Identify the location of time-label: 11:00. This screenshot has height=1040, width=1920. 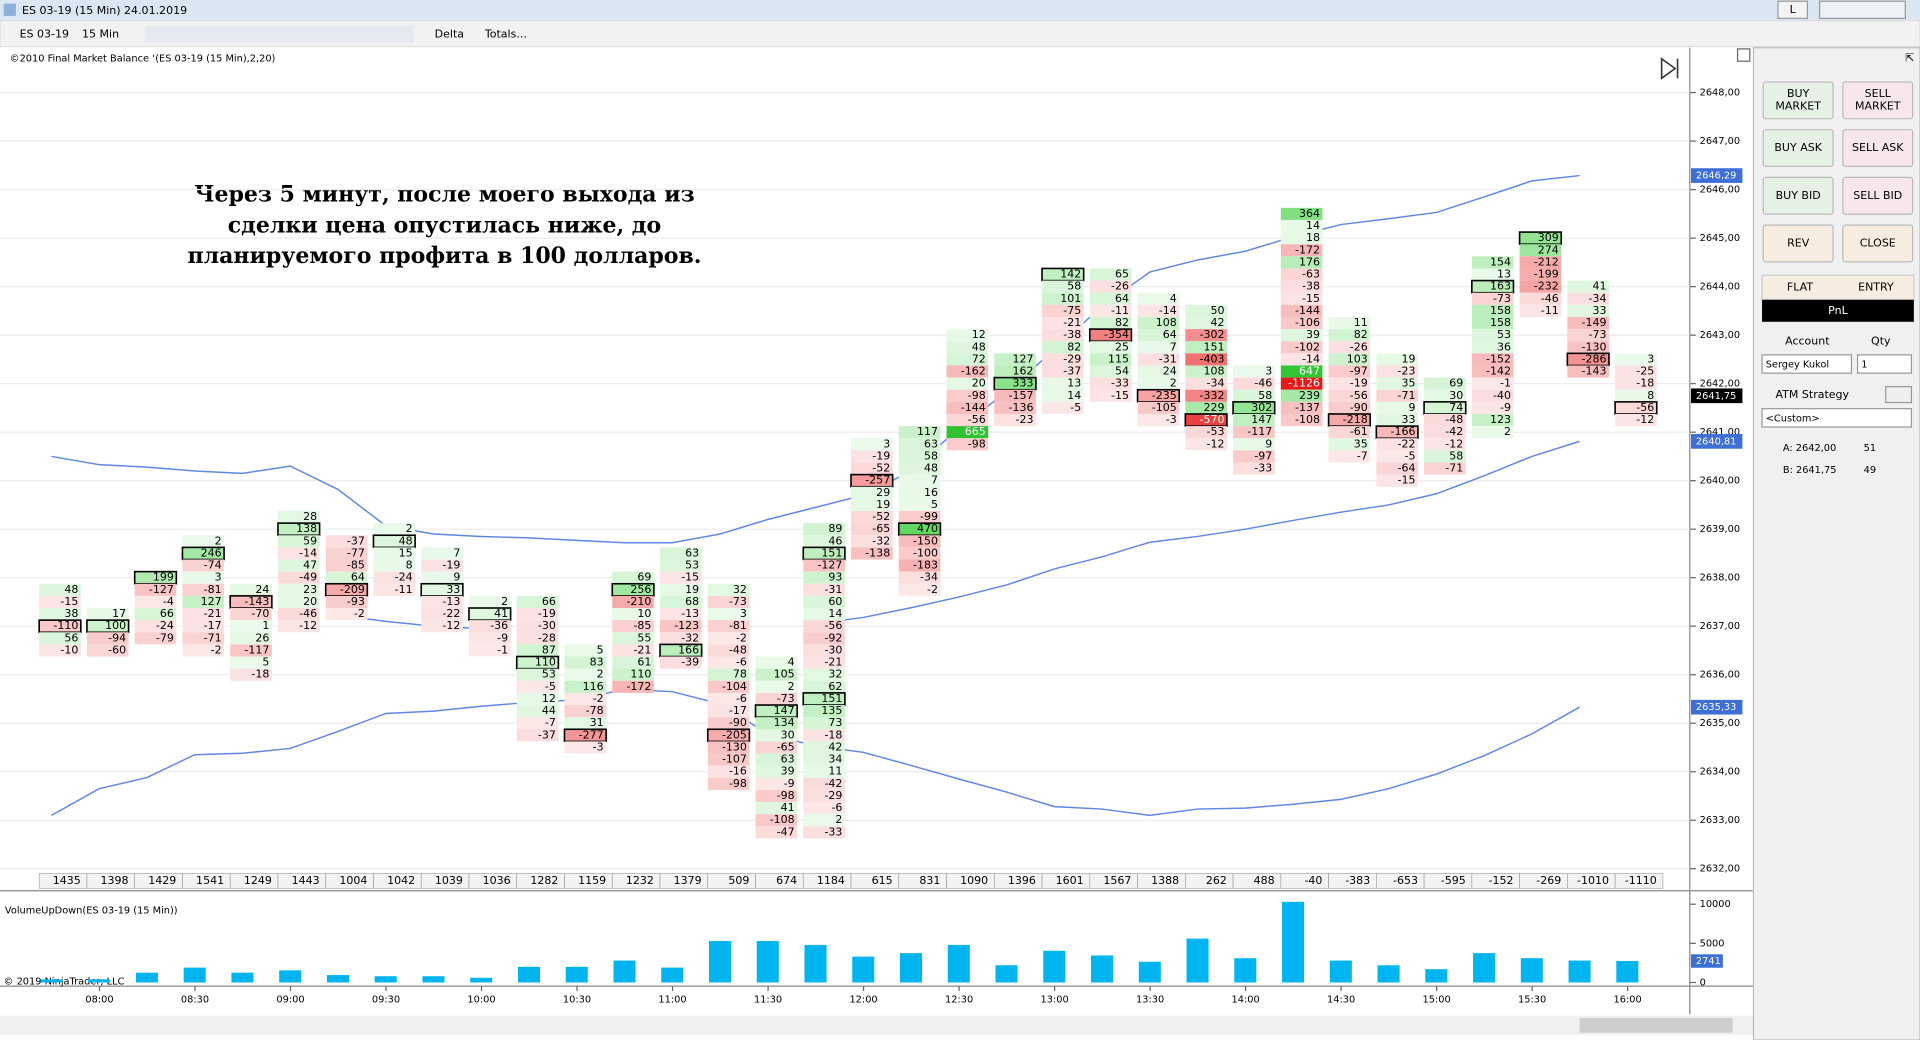
(672, 1000).